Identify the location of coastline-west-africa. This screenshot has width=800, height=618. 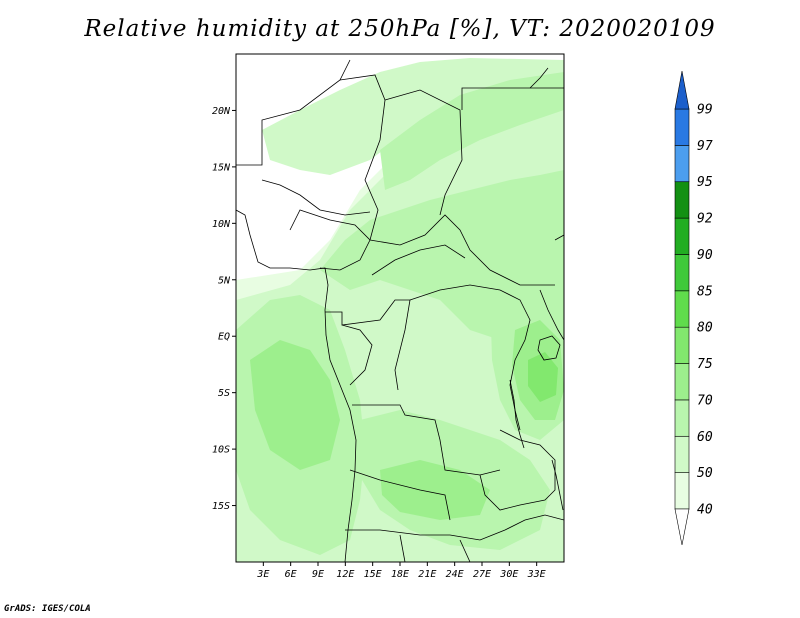
(296, 385).